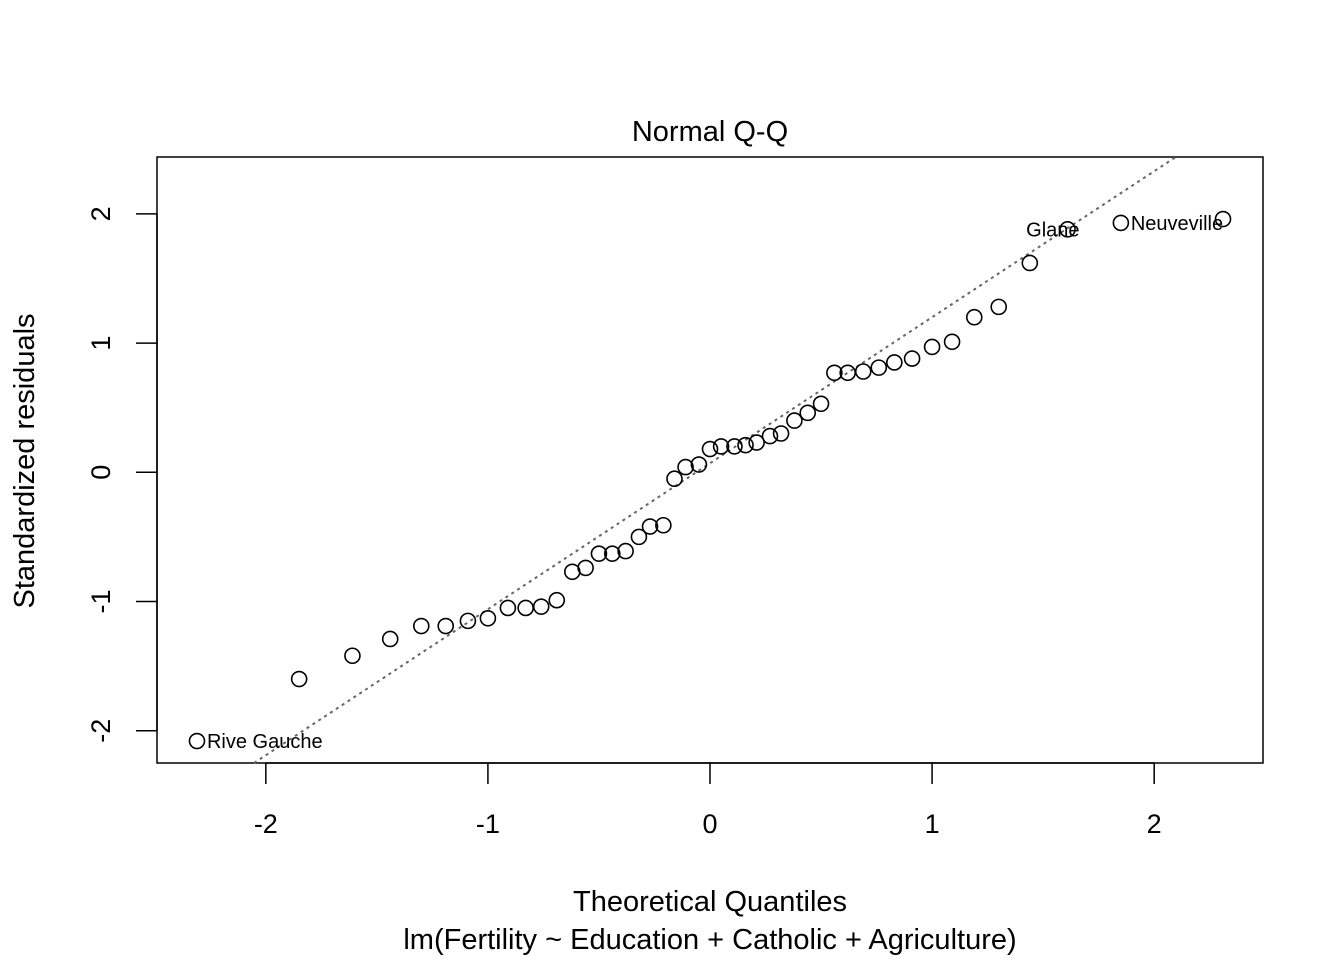 The image size is (1344, 960). What do you see at coordinates (101, 472) in the screenshot?
I see `y-tick-label: 0` at bounding box center [101, 472].